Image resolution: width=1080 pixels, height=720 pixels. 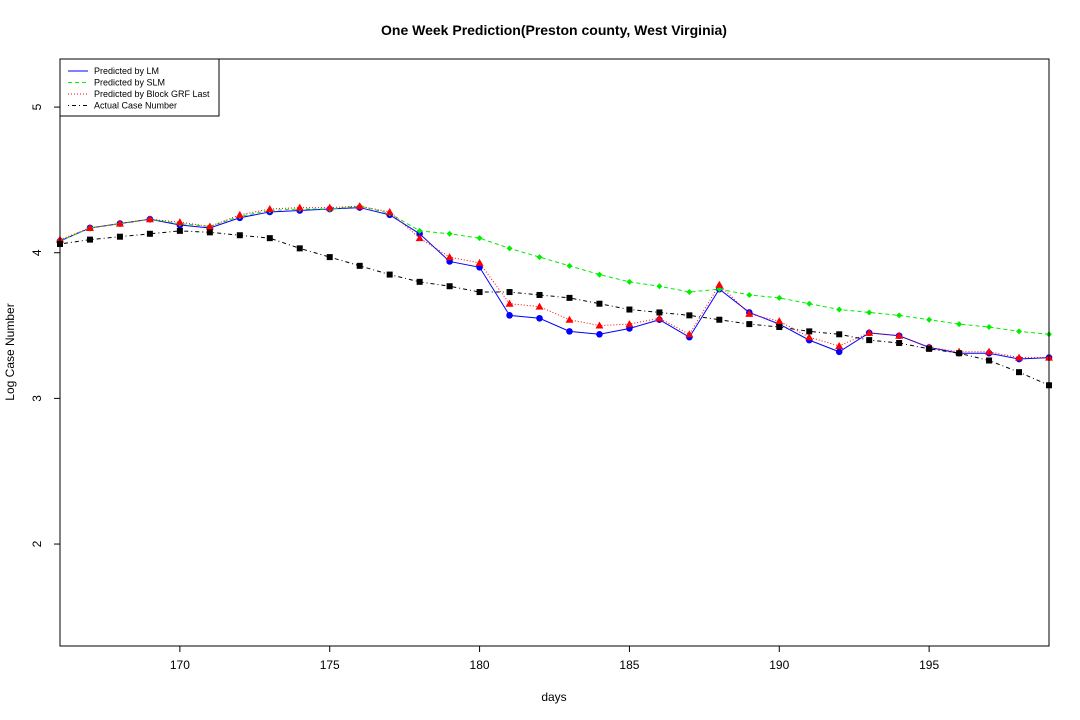 I want to click on legend-box, so click(x=139, y=87).